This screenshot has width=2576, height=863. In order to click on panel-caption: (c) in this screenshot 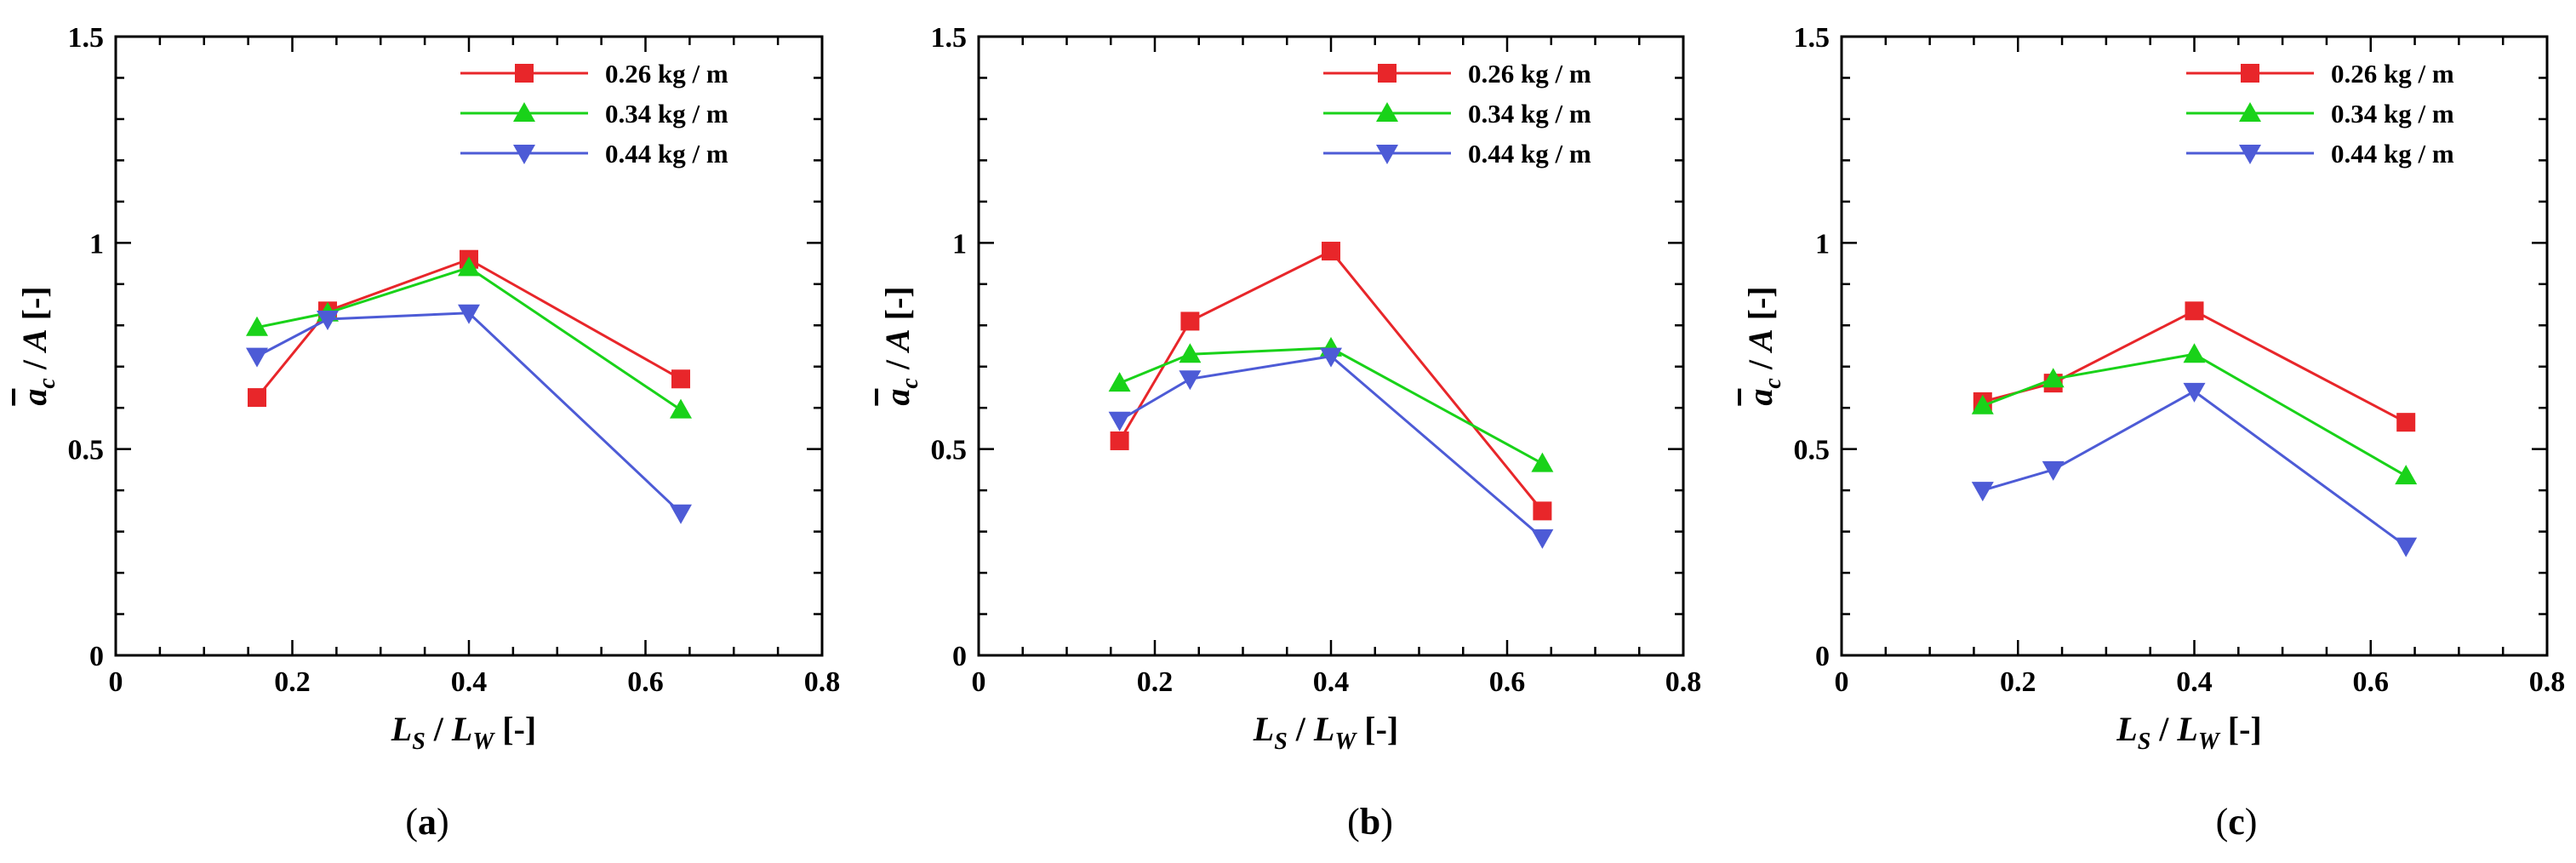, I will do `click(2237, 822)`.